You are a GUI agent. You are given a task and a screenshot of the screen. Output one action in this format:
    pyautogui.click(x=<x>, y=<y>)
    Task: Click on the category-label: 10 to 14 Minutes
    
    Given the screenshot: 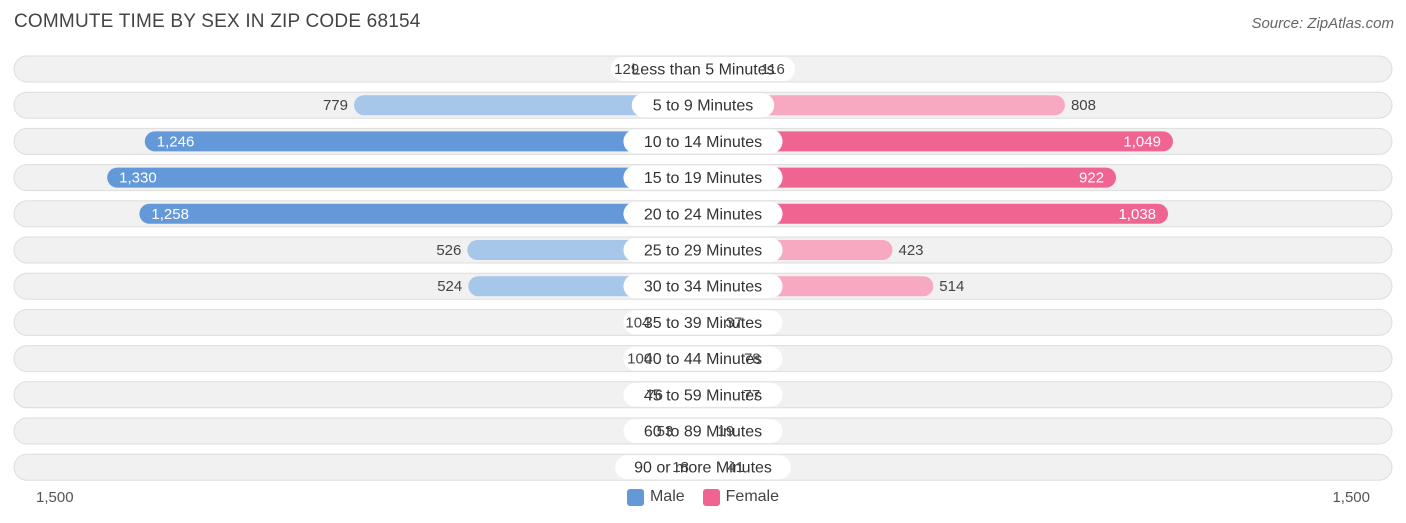 What is the action you would take?
    pyautogui.click(x=703, y=142)
    